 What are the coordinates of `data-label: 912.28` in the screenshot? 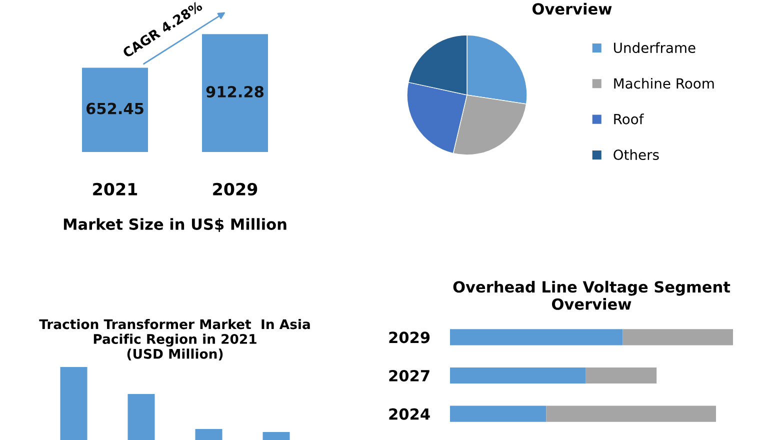 It's located at (235, 92).